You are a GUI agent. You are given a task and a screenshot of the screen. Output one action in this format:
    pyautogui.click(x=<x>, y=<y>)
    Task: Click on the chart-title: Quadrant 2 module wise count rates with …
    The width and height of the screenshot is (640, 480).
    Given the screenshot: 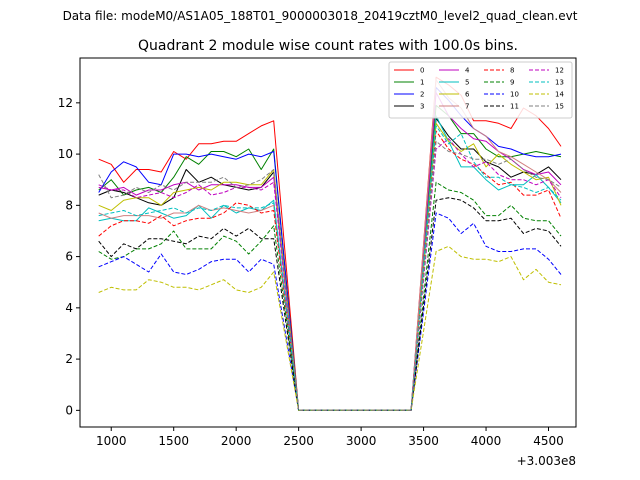 What is the action you would take?
    pyautogui.click(x=328, y=46)
    